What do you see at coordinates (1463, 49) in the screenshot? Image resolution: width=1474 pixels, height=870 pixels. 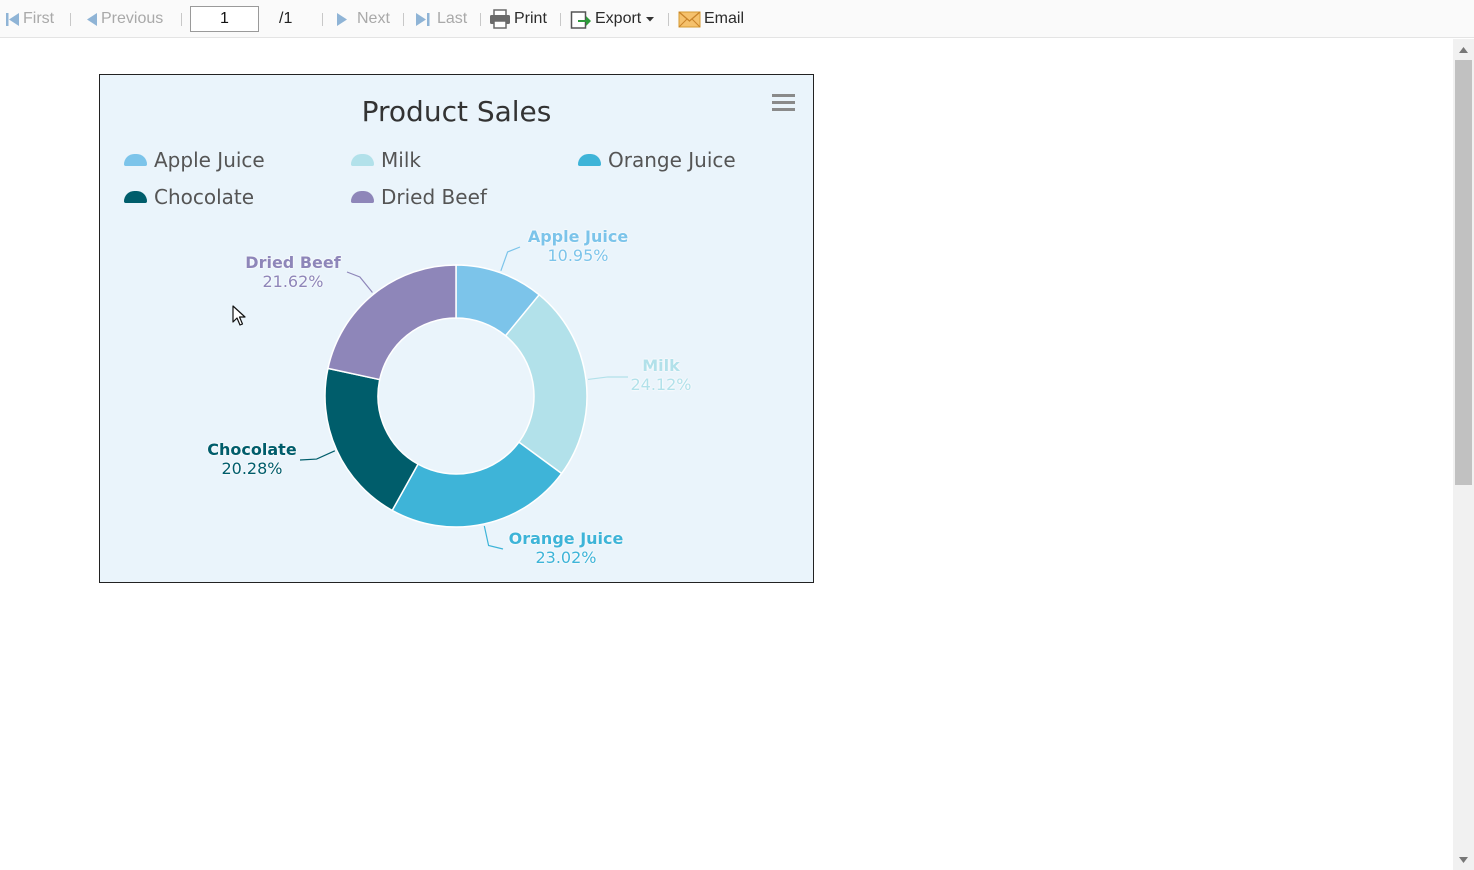 I see `scroll-up-icon` at bounding box center [1463, 49].